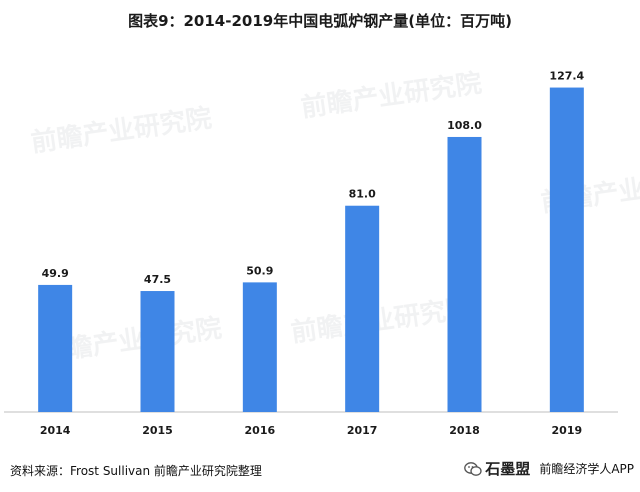  What do you see at coordinates (320, 21) in the screenshot?
I see `chart-title: 图表9：2014-2019年中国电弧炉钢产量(单位：百万吨)` at bounding box center [320, 21].